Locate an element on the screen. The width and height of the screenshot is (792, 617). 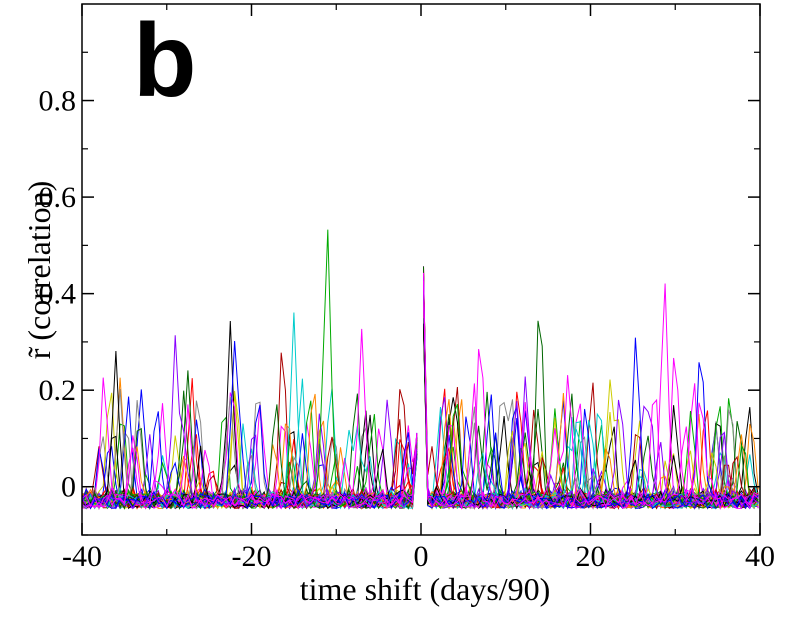
series-line-68-segment-negative is located at coordinates (250, 422).